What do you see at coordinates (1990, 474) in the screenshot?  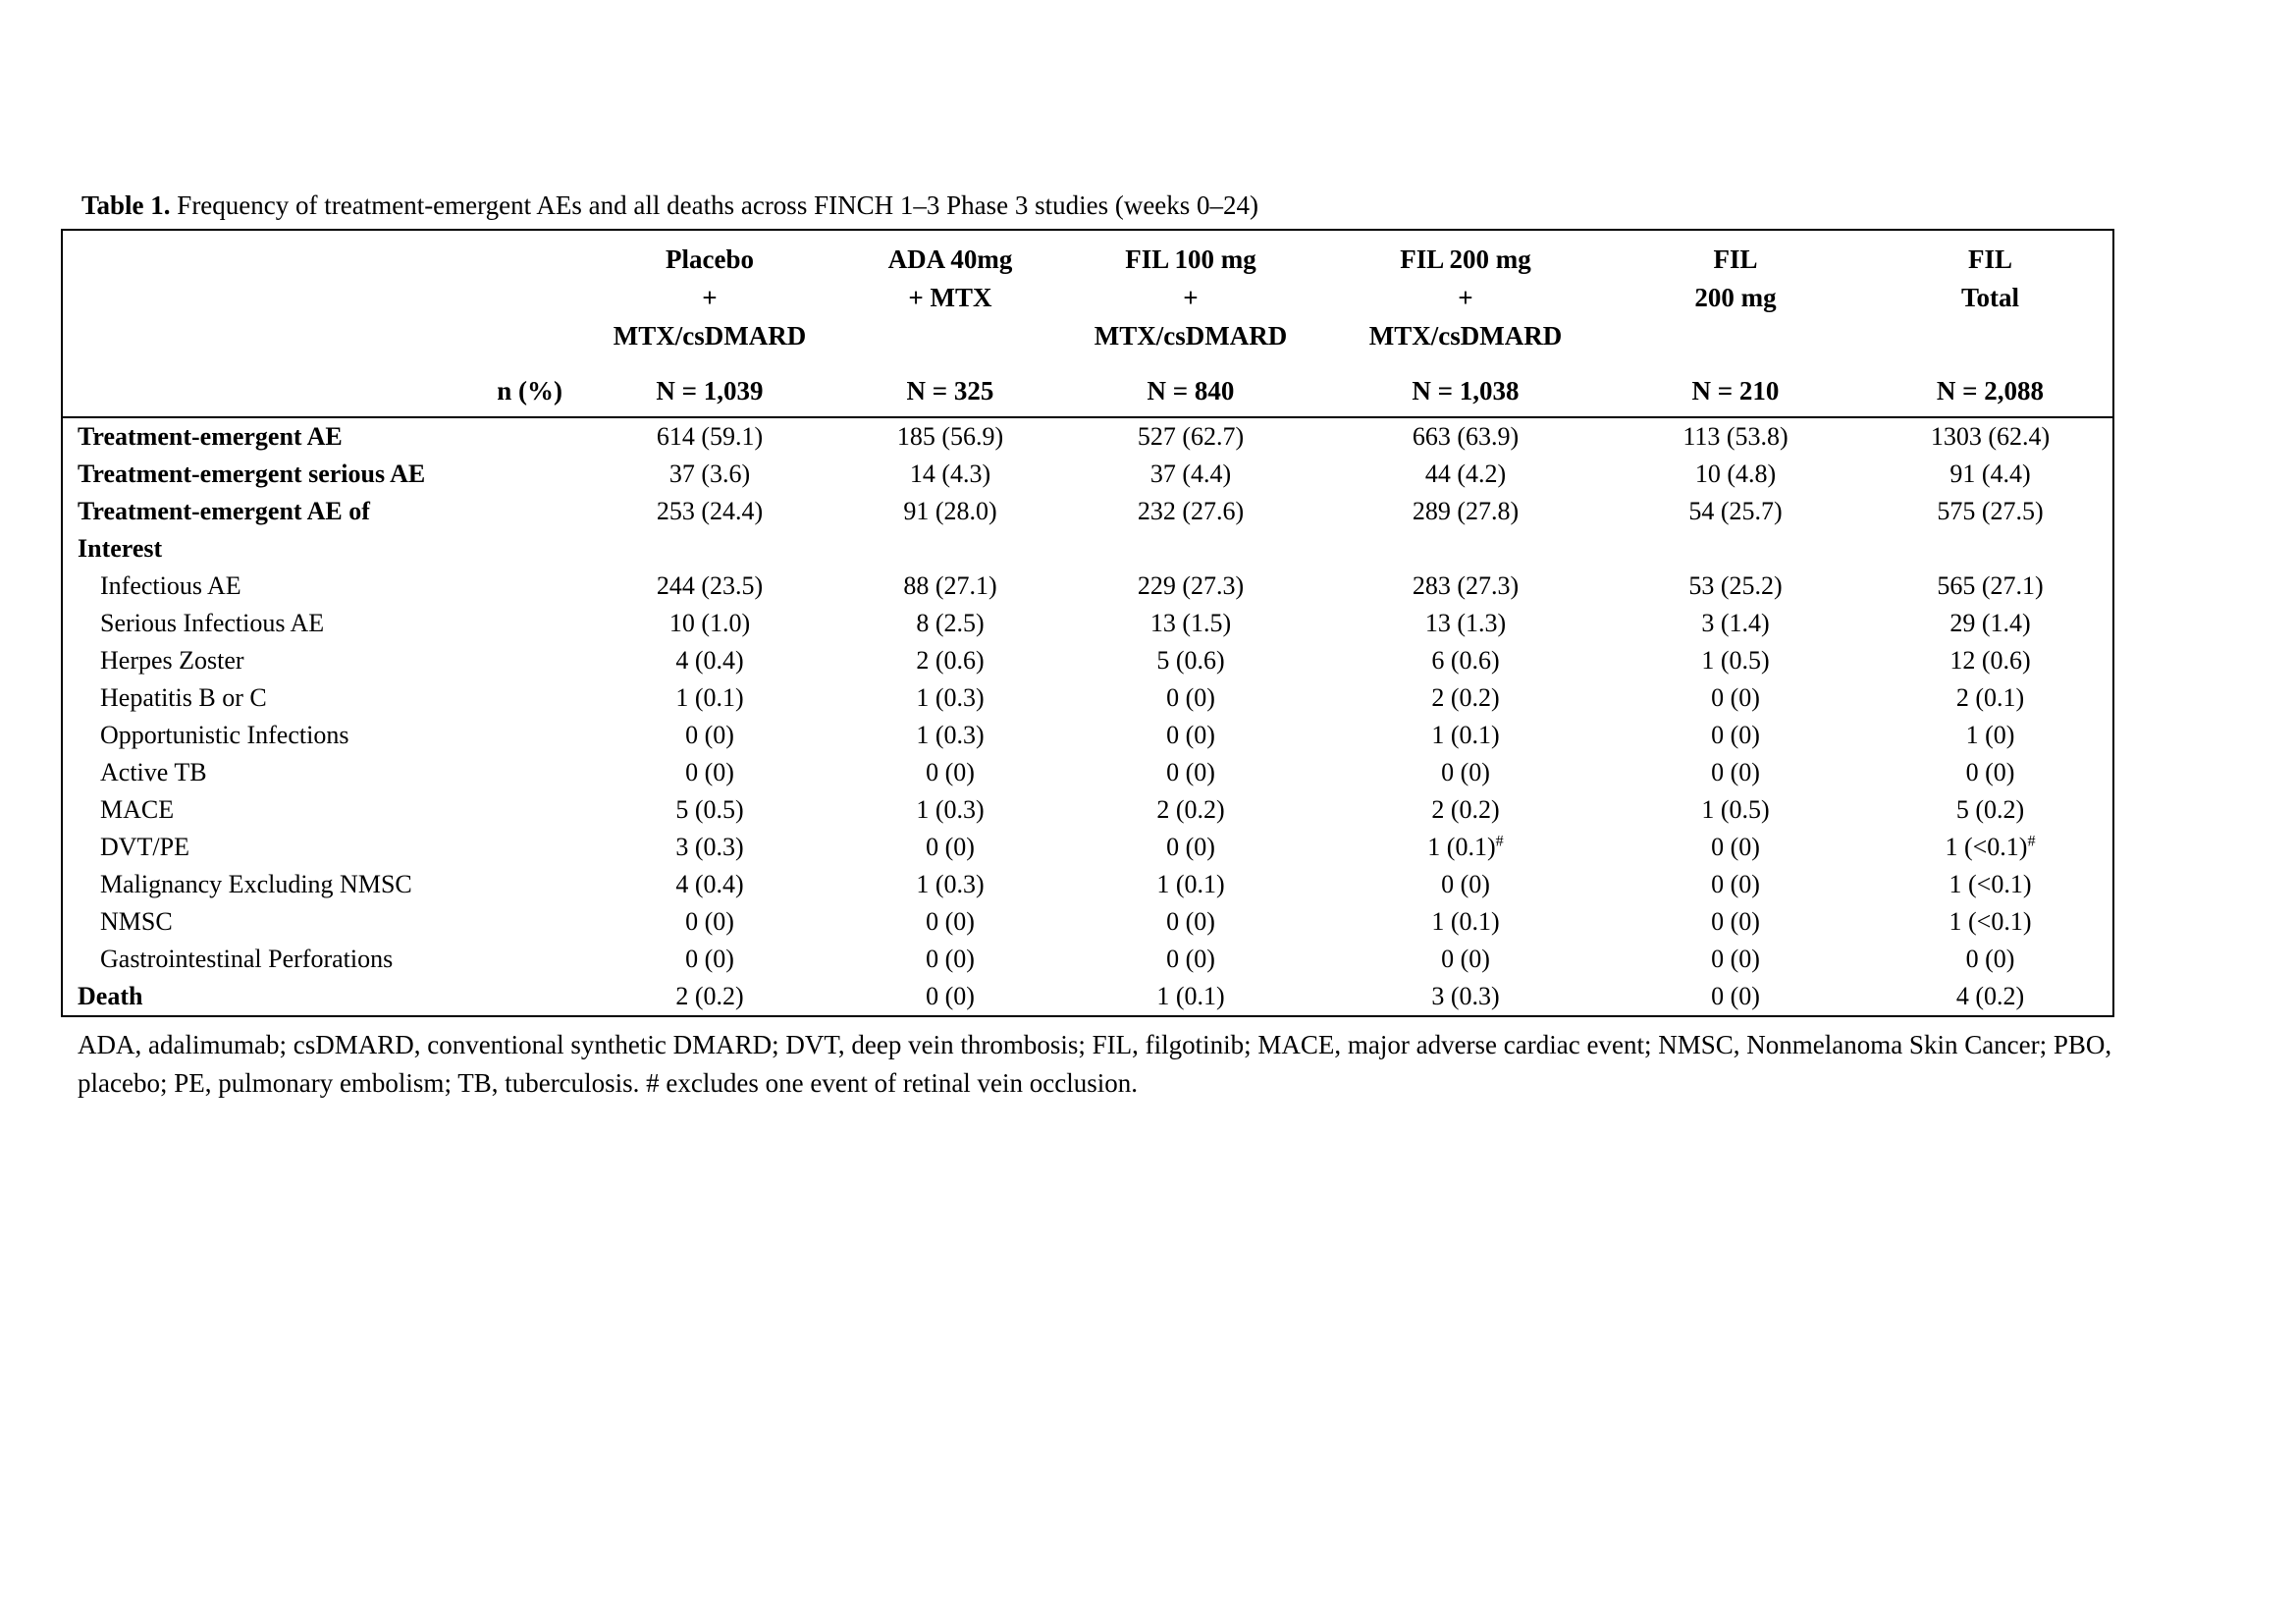 I see `value-cell: 91 (4.4)` at bounding box center [1990, 474].